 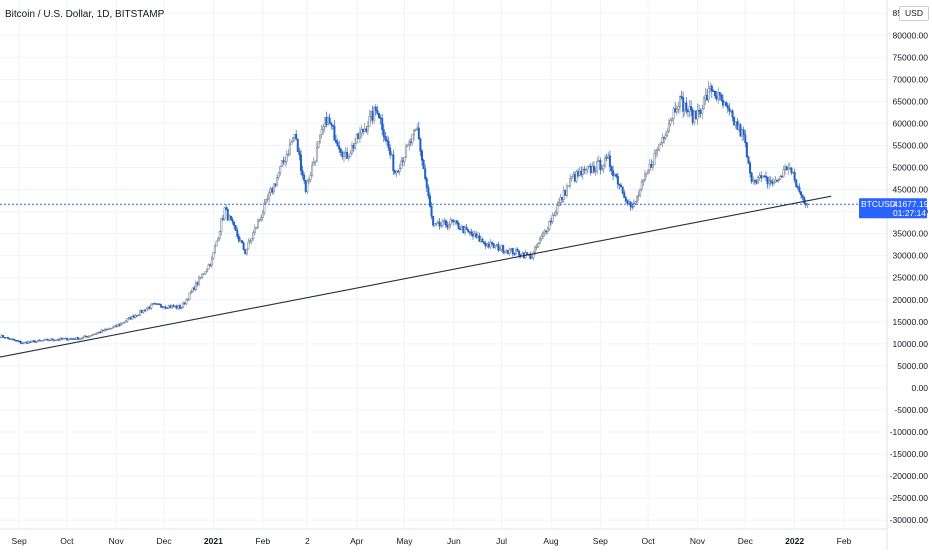 I want to click on price-tag-box, so click(x=893, y=208).